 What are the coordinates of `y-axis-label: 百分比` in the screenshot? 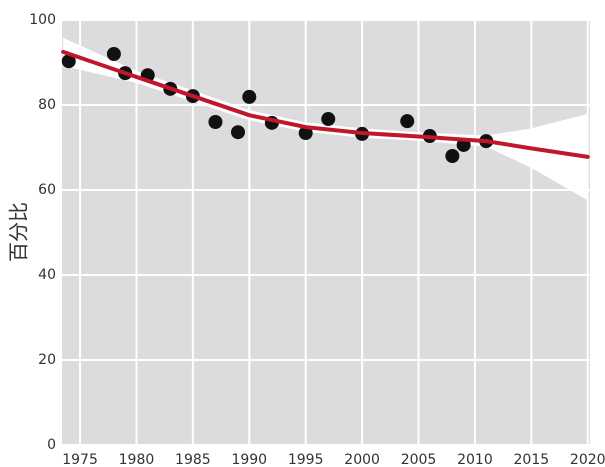 It's located at (19, 232).